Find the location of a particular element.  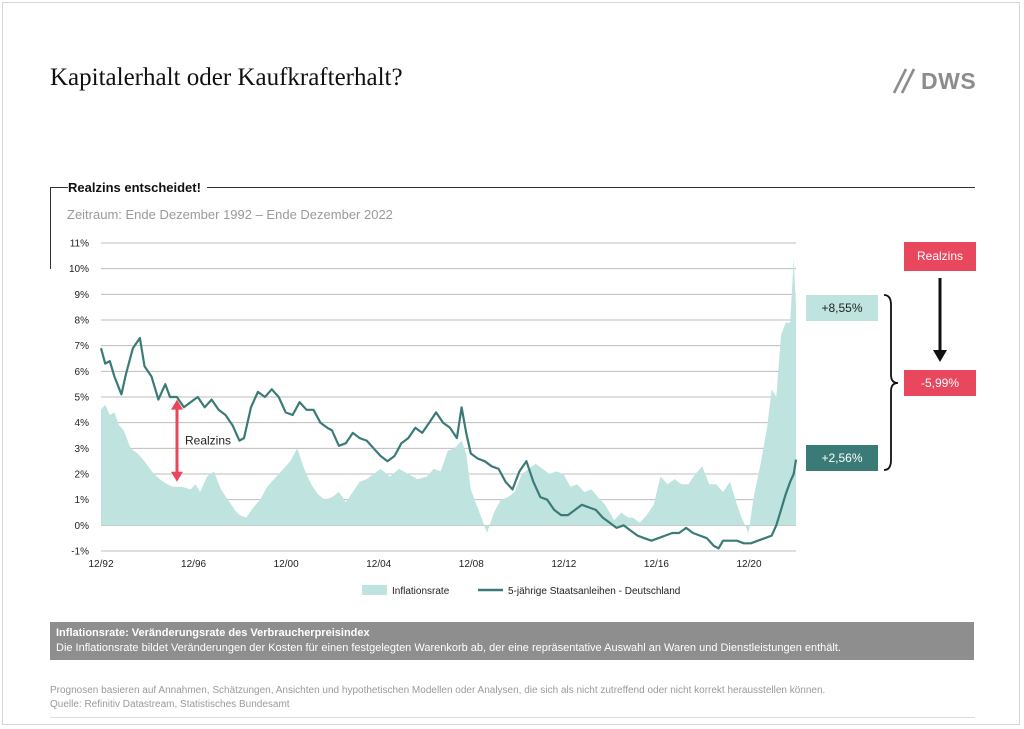

x-tick-label: 12/16 is located at coordinates (656, 564).